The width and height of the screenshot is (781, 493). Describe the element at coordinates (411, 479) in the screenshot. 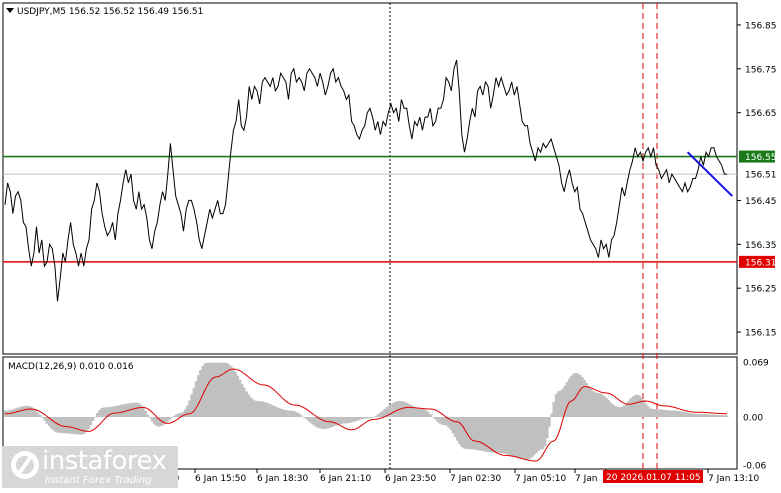

I see `time-axis-label: 6 Jan 23:50` at that location.